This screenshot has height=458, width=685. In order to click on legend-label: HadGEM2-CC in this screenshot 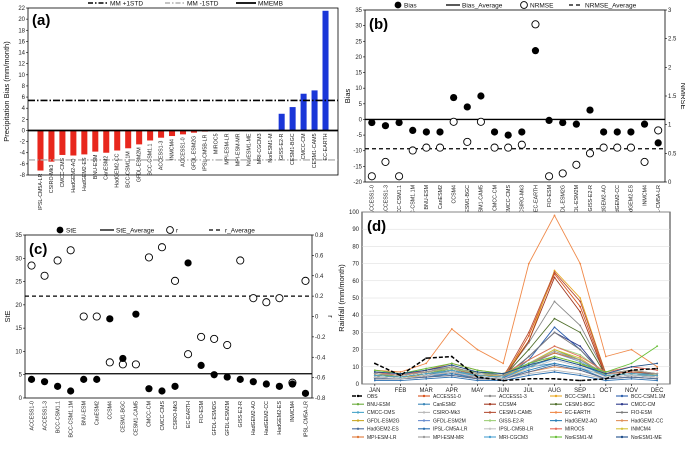, I will do `click(647, 421)`.